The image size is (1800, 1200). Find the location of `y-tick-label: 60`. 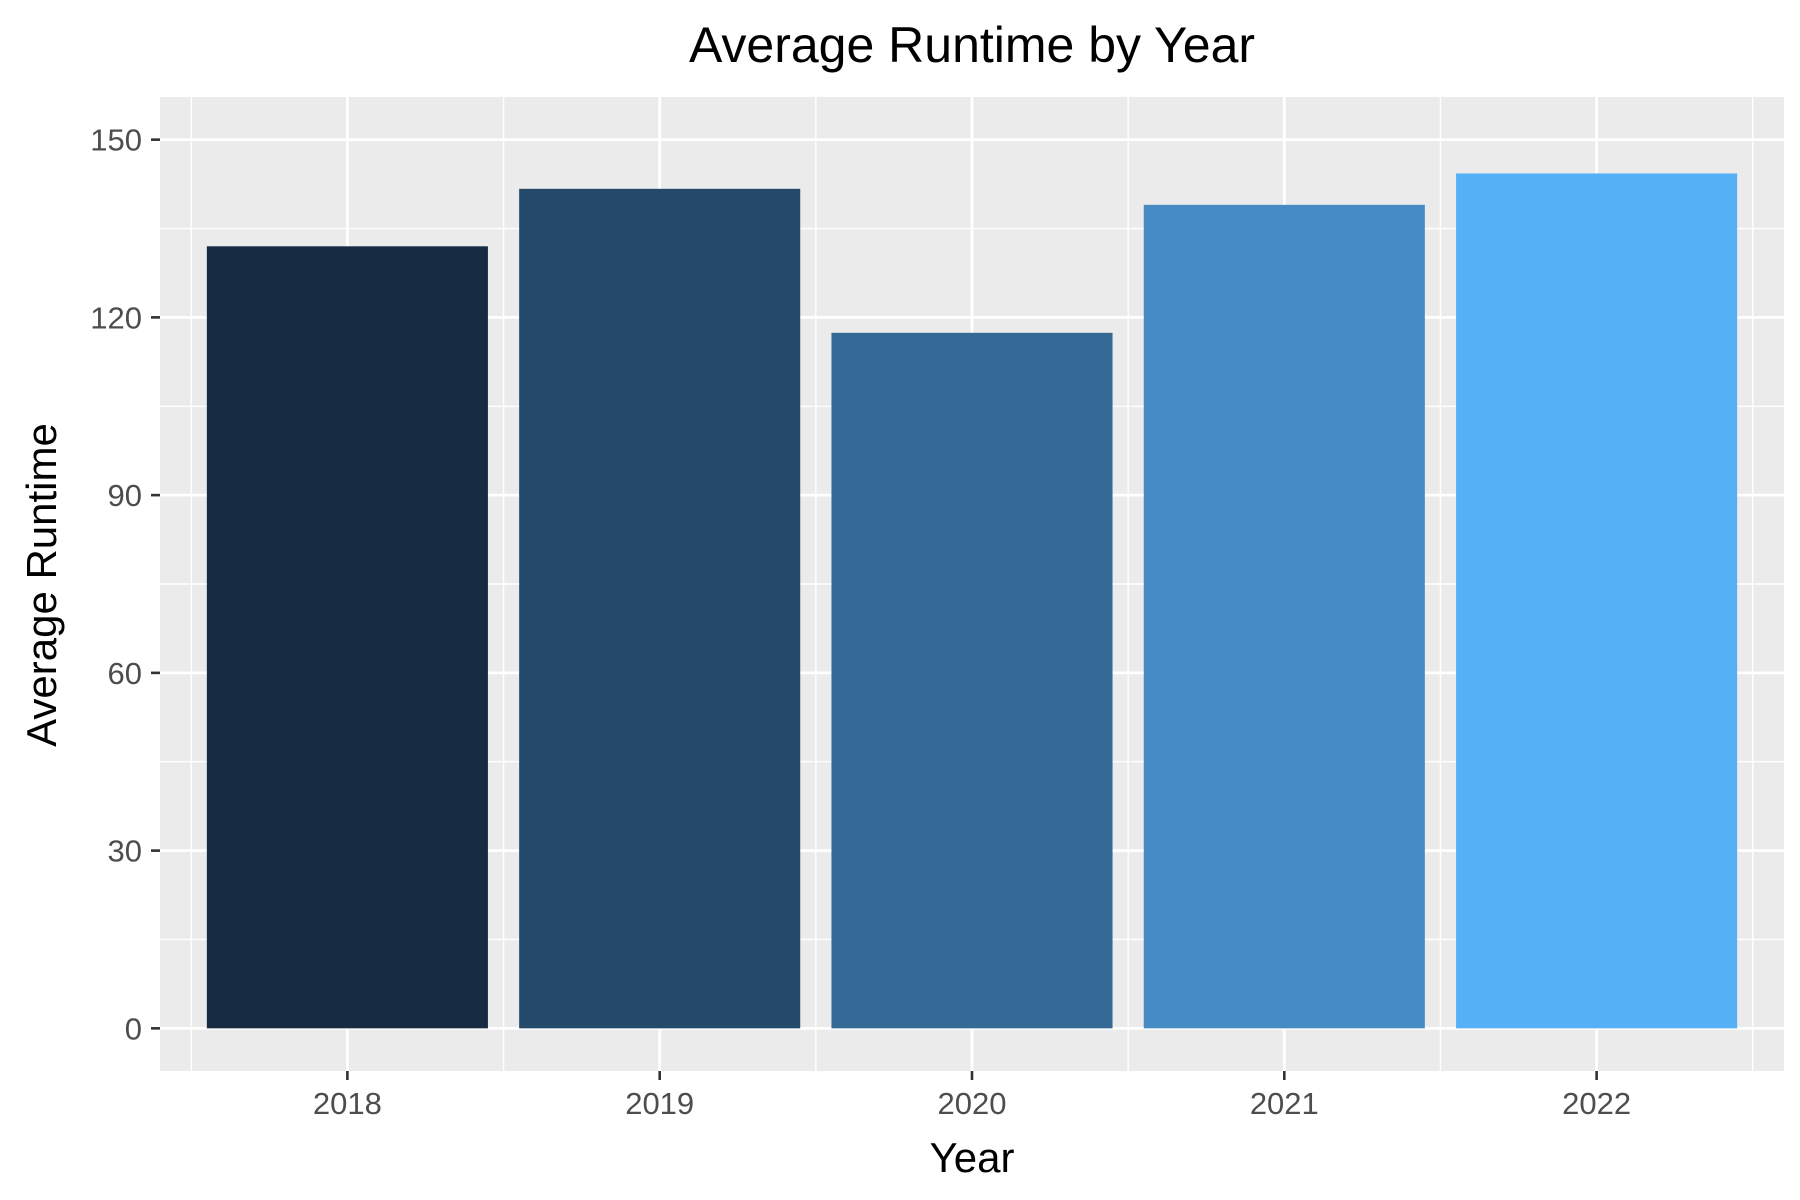

y-tick-label: 60 is located at coordinates (125, 673).